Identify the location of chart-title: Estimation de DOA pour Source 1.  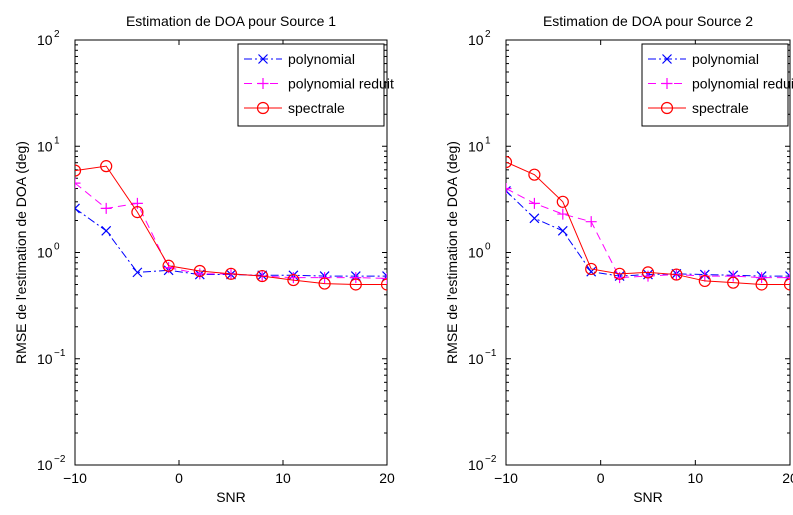
(231, 21).